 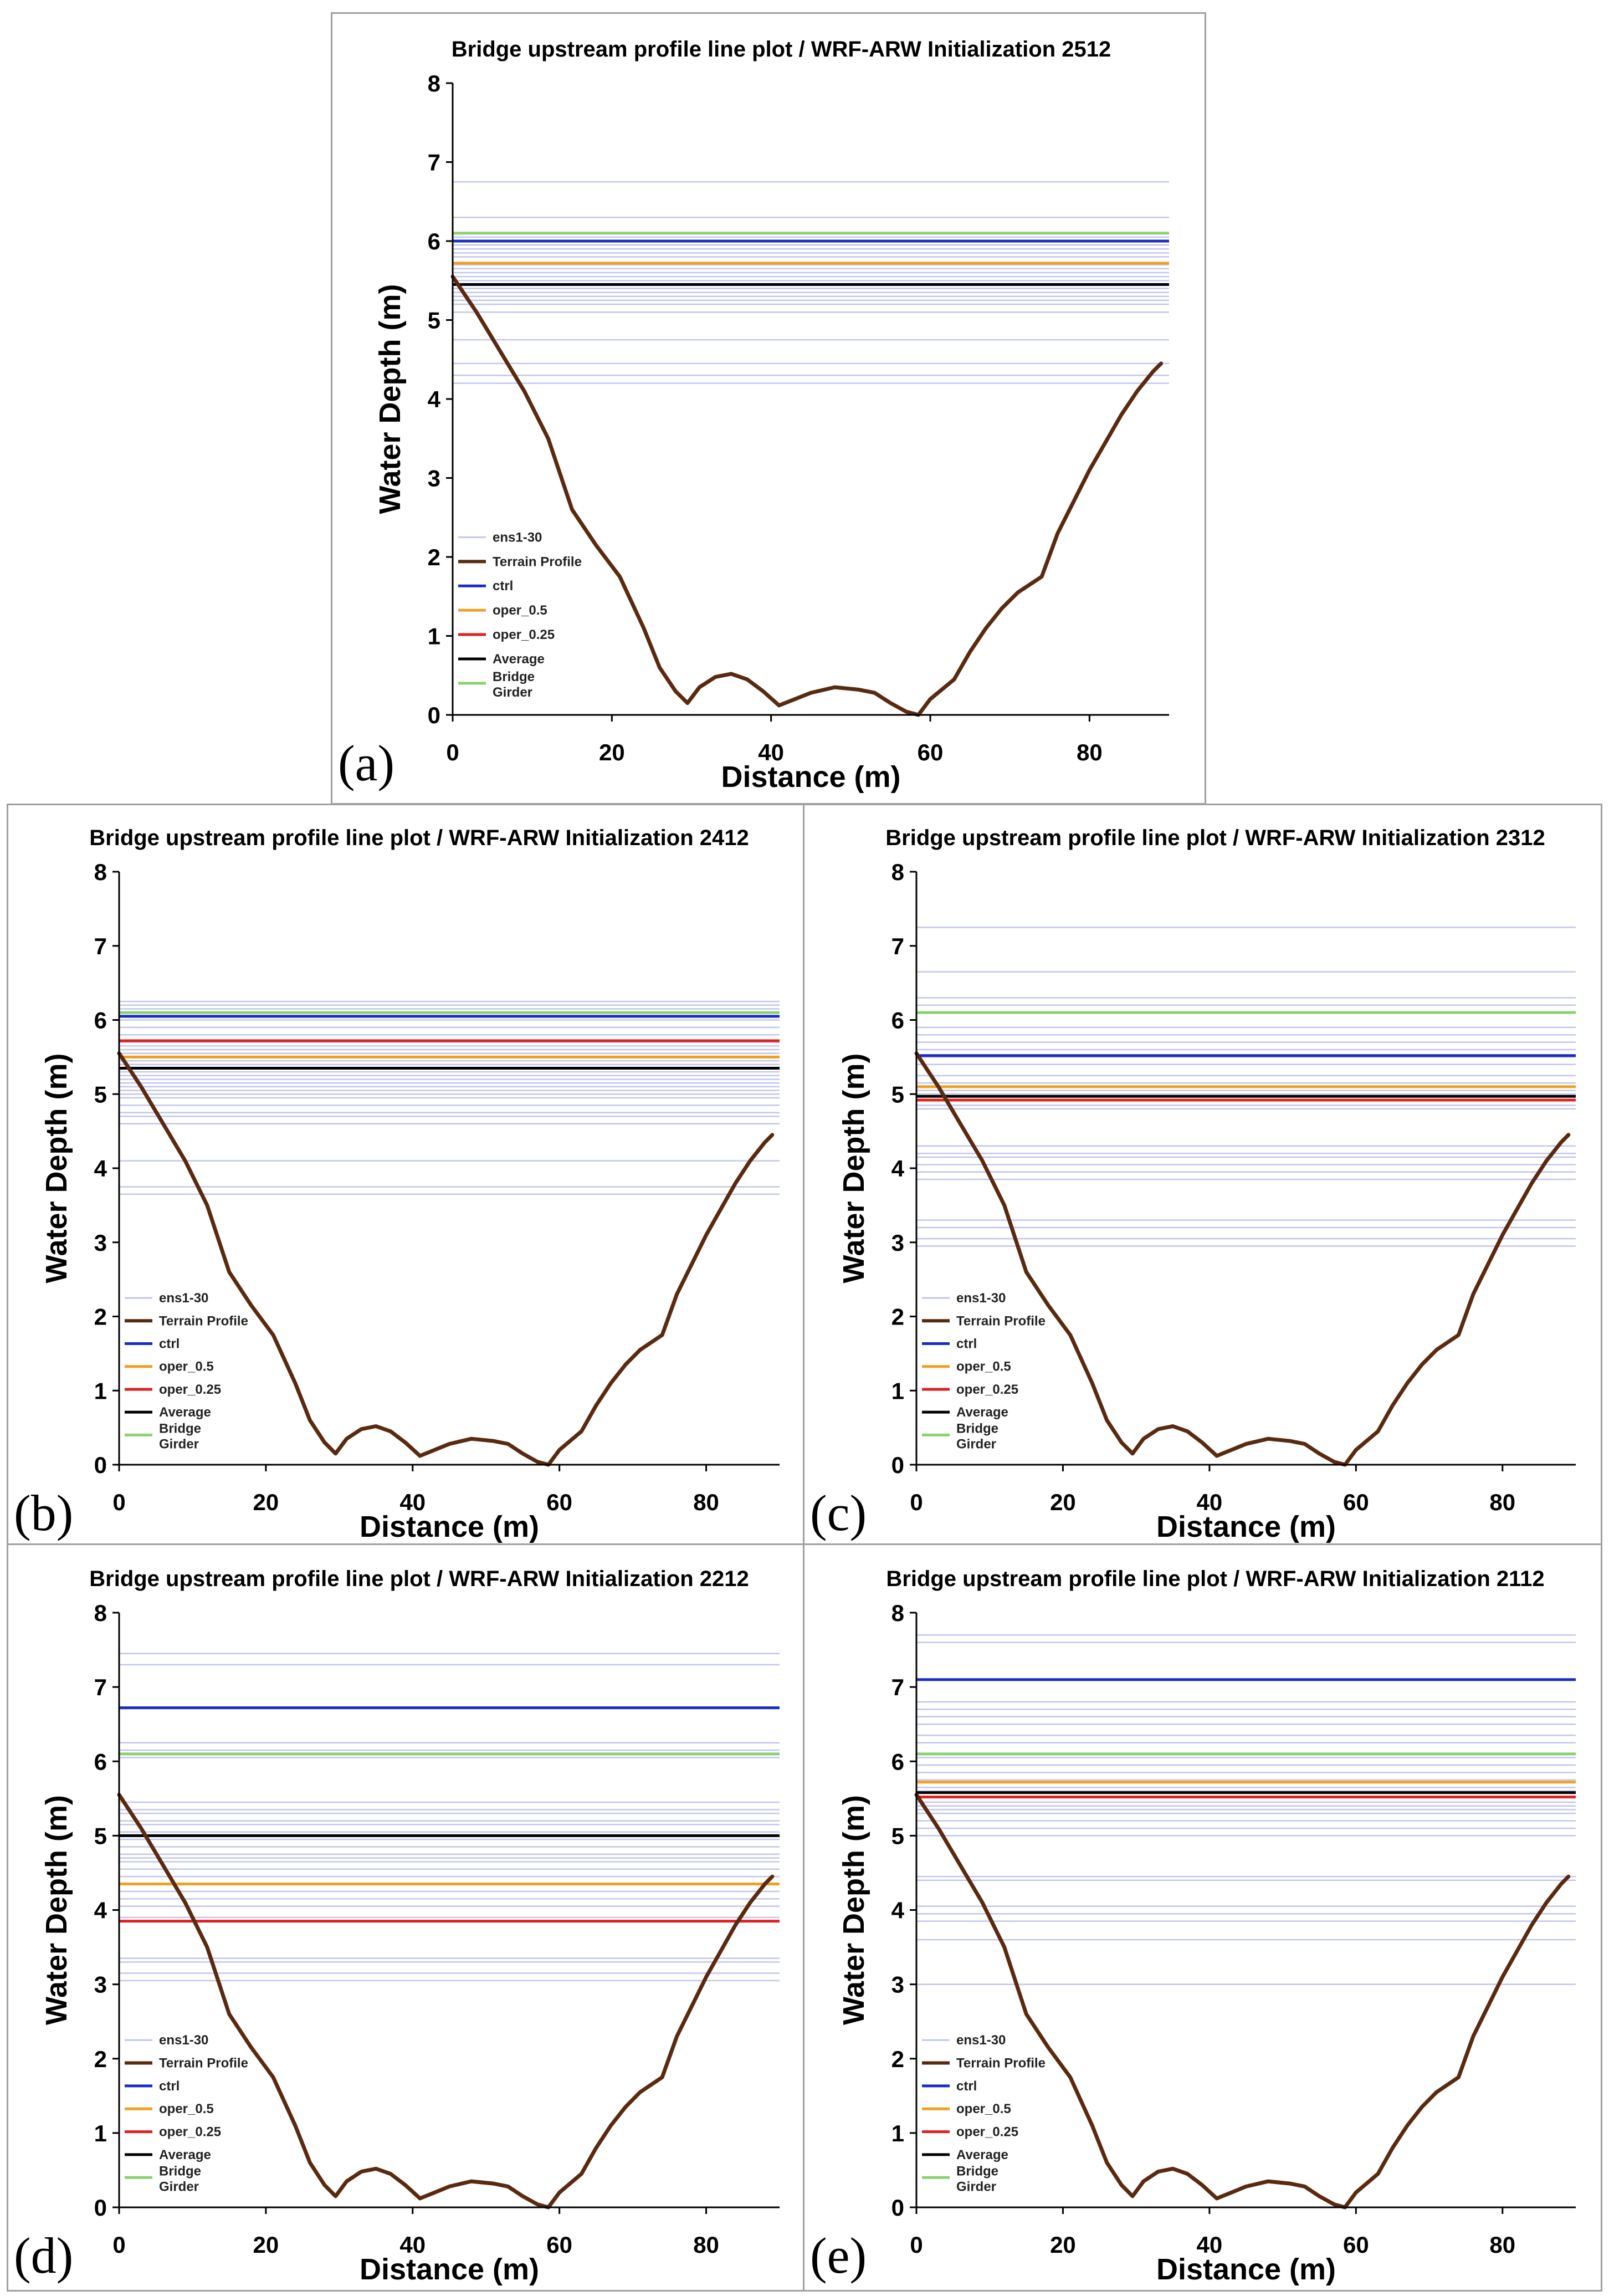 I want to click on y-tick-label: 0, so click(x=434, y=715).